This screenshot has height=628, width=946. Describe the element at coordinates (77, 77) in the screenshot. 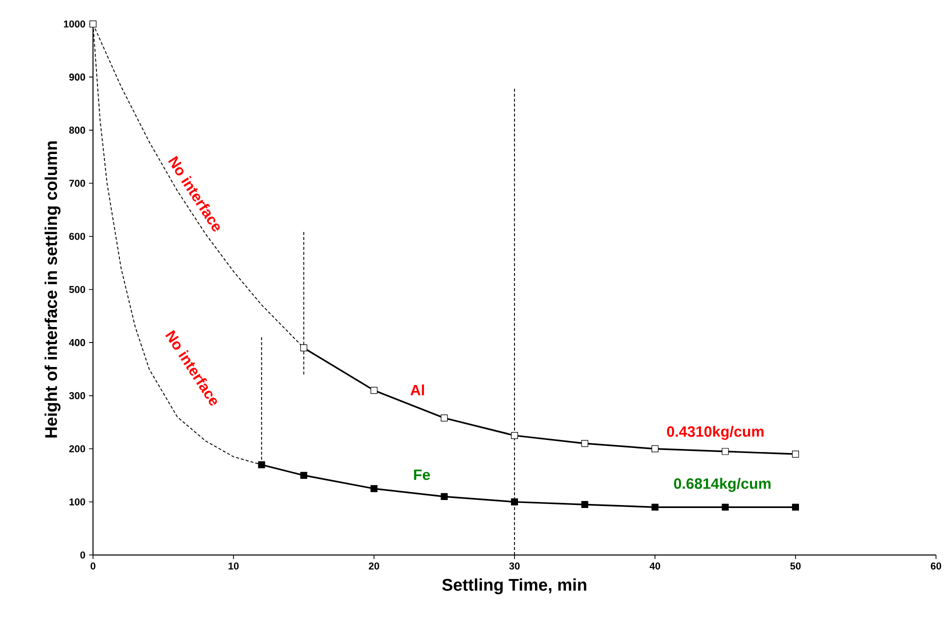

I see `y-tick-label: 900` at that location.